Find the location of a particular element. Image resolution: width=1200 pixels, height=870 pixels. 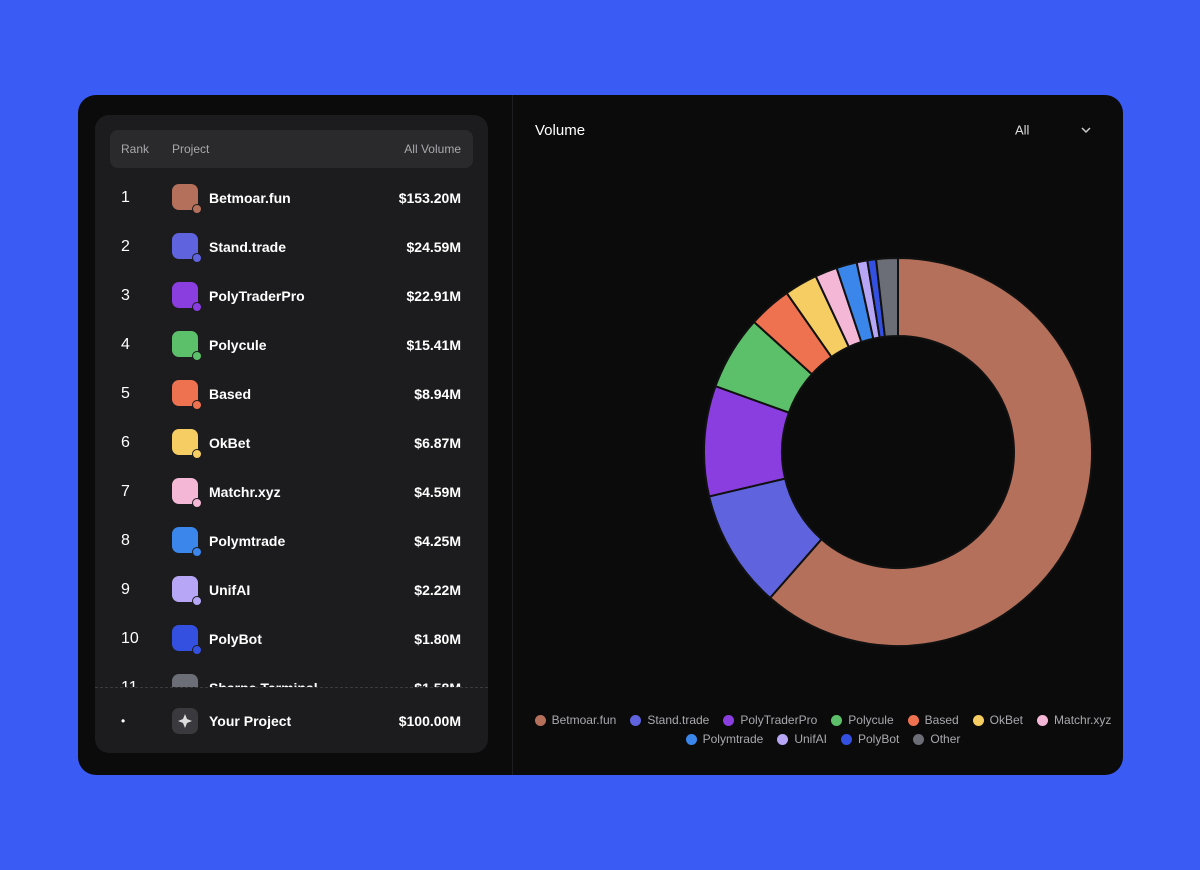

project-name: Matchr.xyz is located at coordinates (245, 491).